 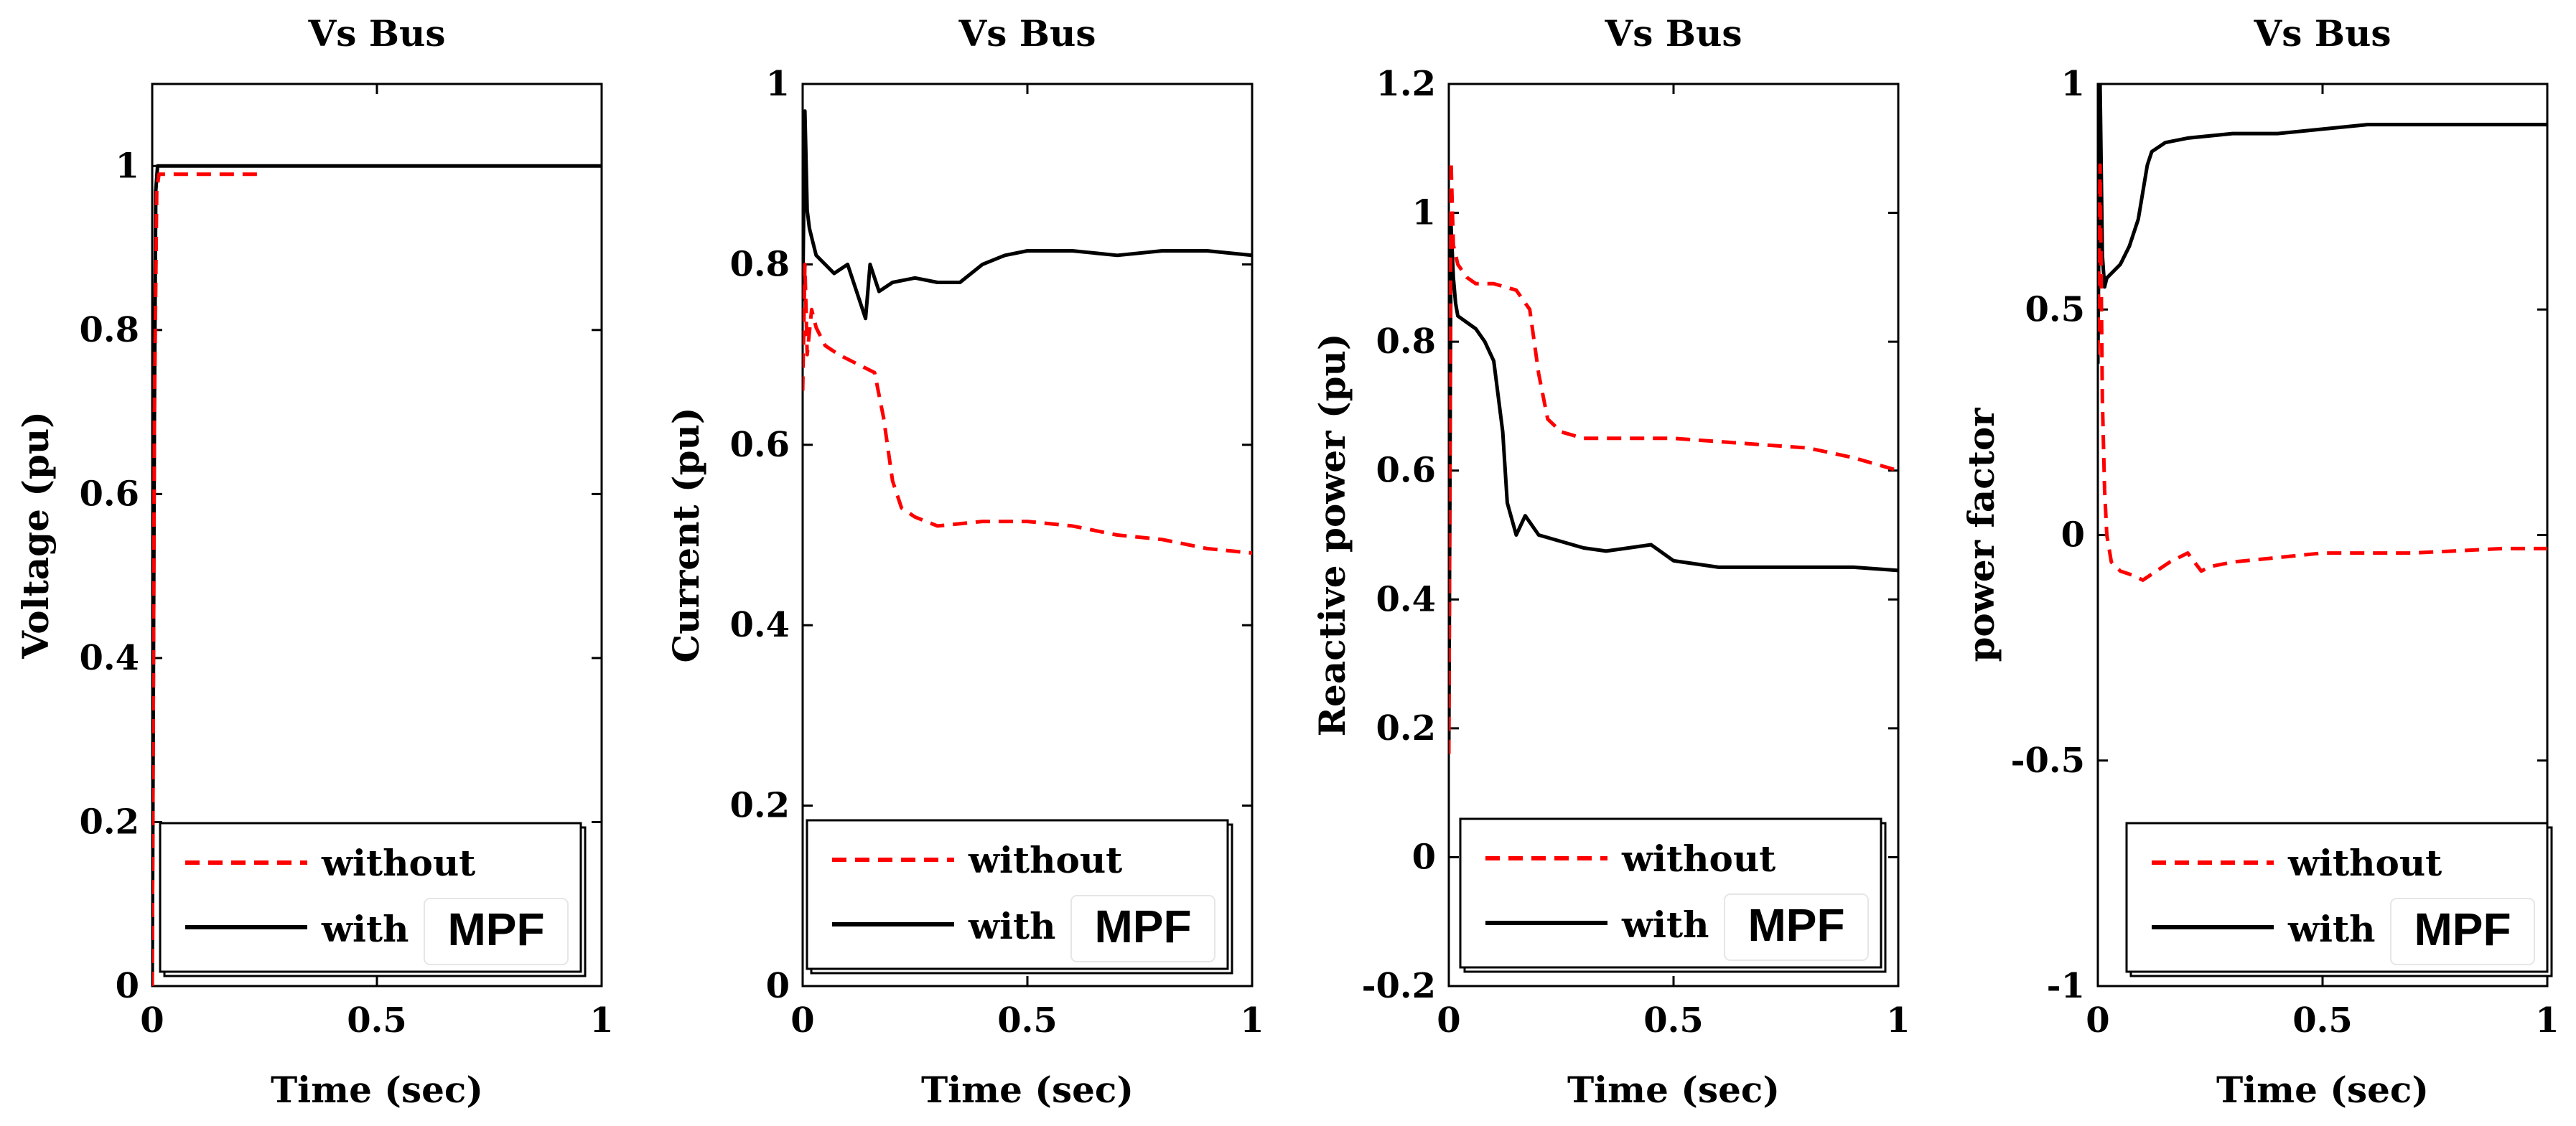 What do you see at coordinates (35, 535) in the screenshot?
I see `y-axis-label: Voltage (pu)` at bounding box center [35, 535].